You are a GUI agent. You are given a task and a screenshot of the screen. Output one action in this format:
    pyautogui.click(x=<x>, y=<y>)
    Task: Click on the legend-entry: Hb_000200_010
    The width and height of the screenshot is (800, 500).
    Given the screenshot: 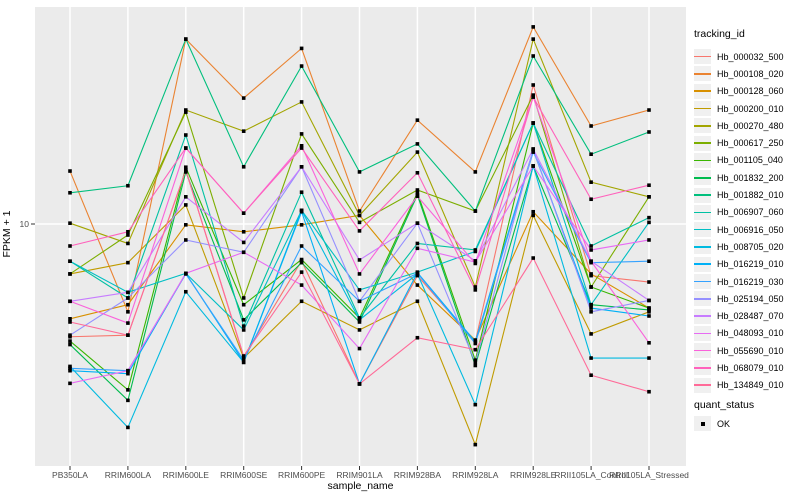 What is the action you would take?
    pyautogui.click(x=739, y=108)
    